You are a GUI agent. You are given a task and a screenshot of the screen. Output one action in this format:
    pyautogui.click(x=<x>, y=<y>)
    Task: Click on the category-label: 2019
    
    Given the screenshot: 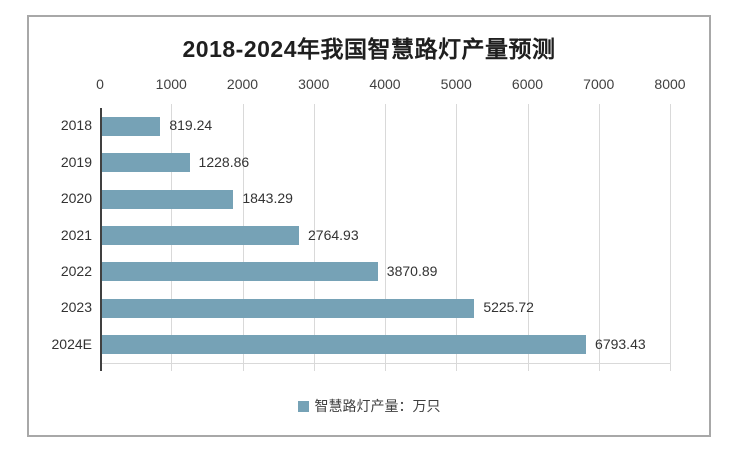 What is the action you would take?
    pyautogui.click(x=76, y=161)
    